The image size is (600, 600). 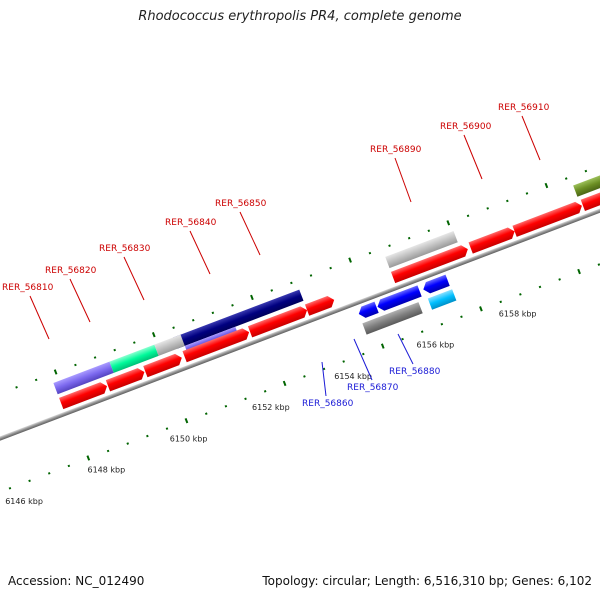 I want to click on accession-text: Accession: NC_012490, so click(x=76, y=581).